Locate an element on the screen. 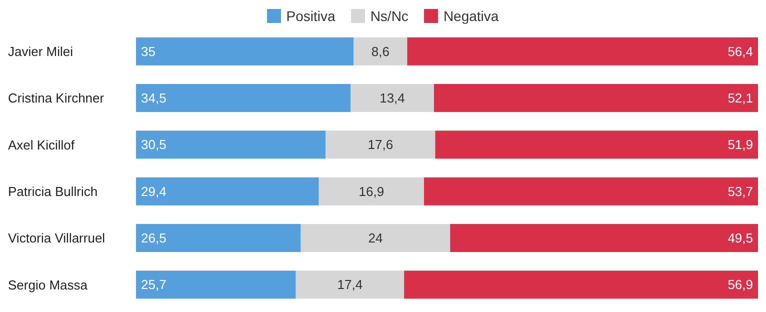  legend-label: Negativa is located at coordinates (470, 16).